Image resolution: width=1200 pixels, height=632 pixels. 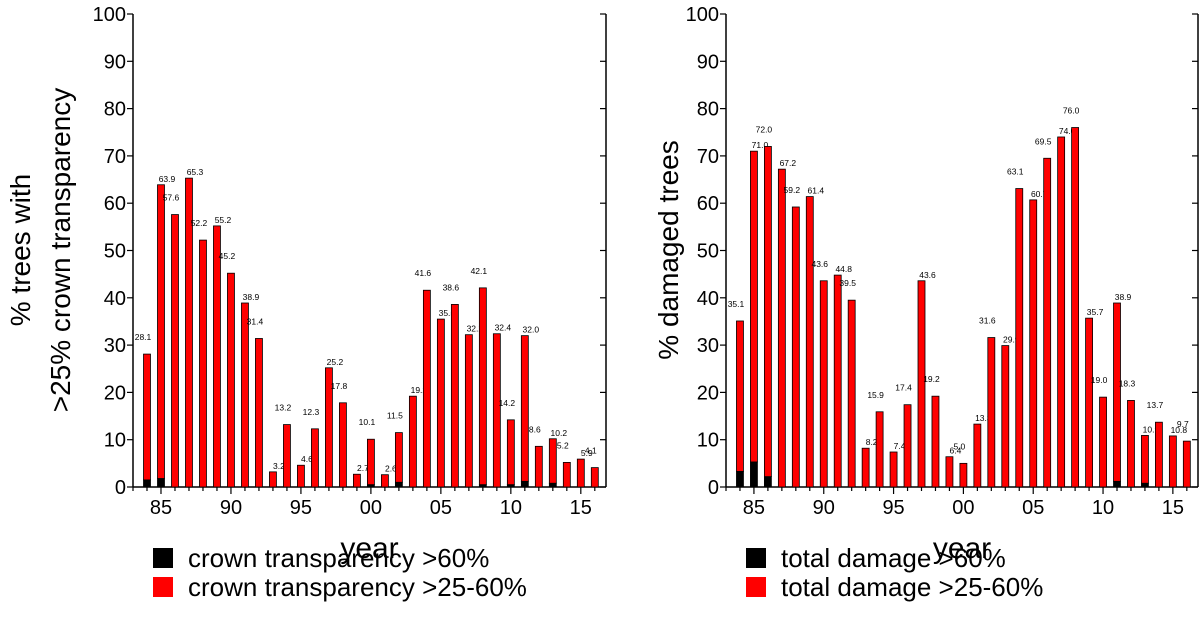 What do you see at coordinates (357, 587) in the screenshot?
I see `legend-label: crown transparency >25-60%` at bounding box center [357, 587].